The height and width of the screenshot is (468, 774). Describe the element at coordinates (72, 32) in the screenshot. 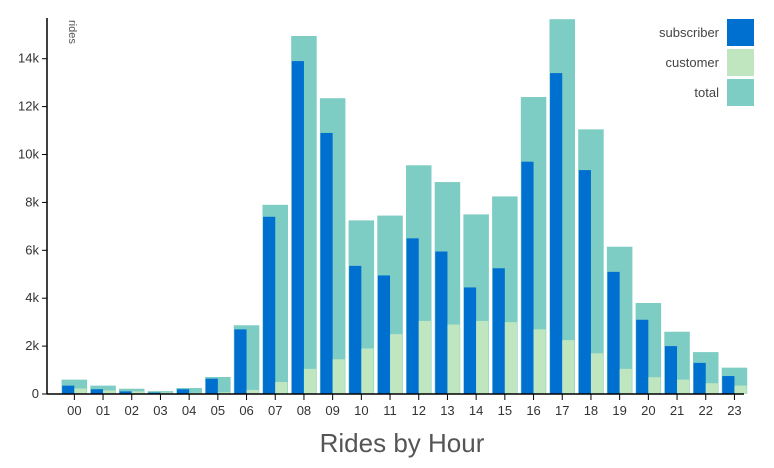

I see `y-axis-label: rides` at that location.